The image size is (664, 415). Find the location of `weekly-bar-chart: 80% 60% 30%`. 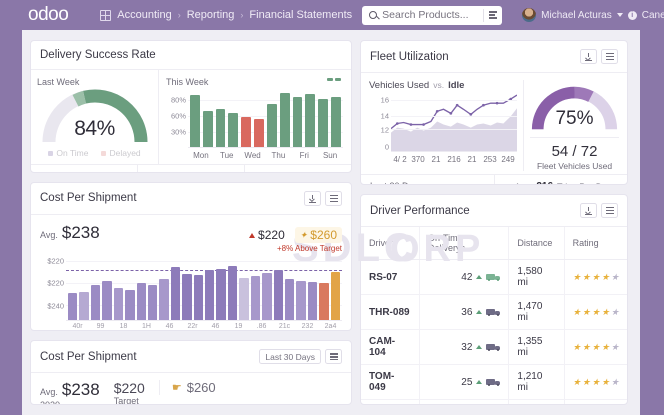

weekly-bar-chart: 80% 60% 30% is located at coordinates (254, 119).